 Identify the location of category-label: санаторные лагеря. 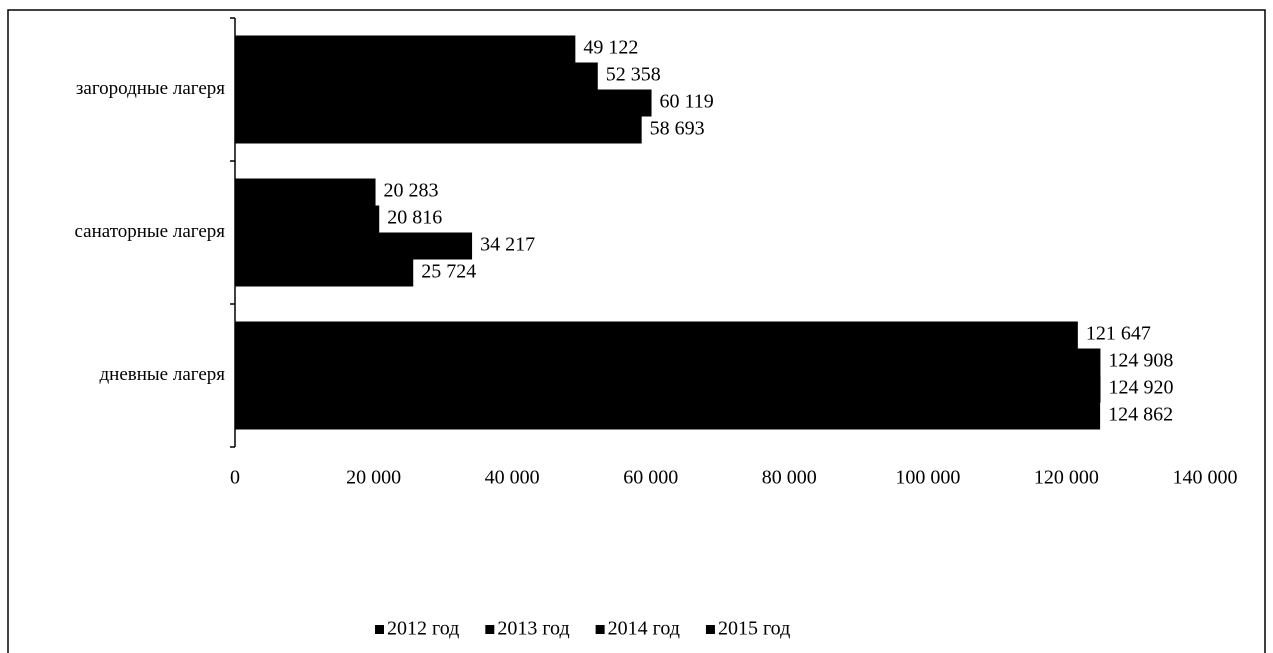
(149, 231).